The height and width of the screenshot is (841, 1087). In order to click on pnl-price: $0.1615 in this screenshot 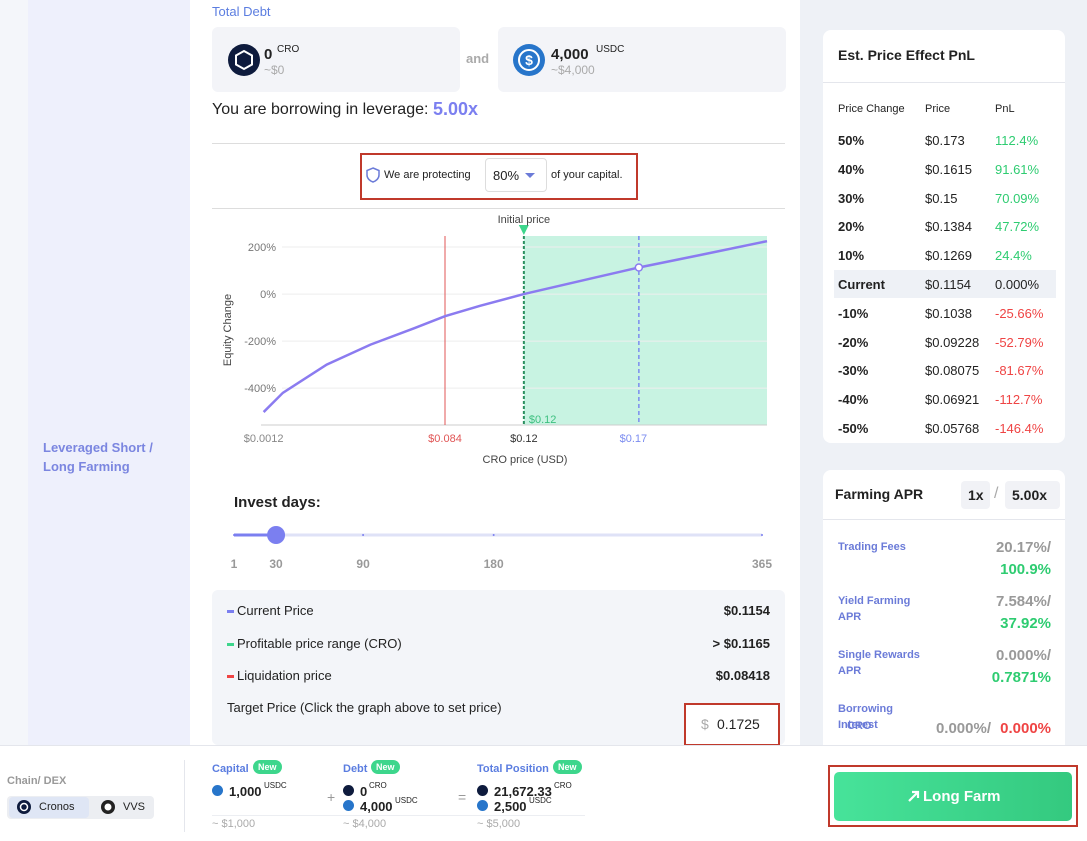, I will do `click(948, 169)`.